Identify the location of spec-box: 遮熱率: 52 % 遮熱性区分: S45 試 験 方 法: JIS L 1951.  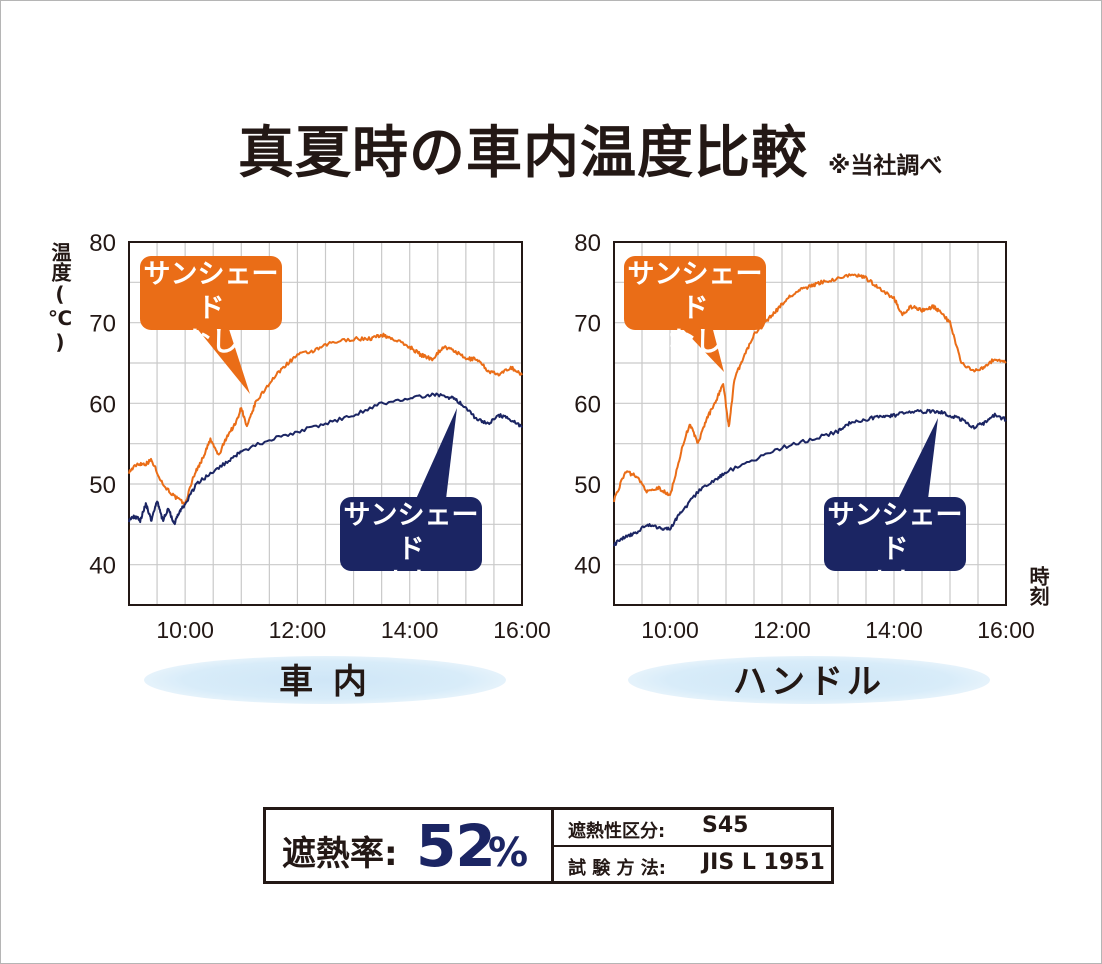
(548, 845).